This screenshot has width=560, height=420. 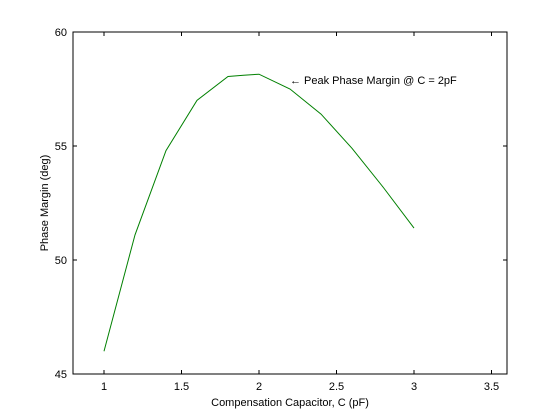 What do you see at coordinates (61, 147) in the screenshot?
I see `y-tick-label: 55` at bounding box center [61, 147].